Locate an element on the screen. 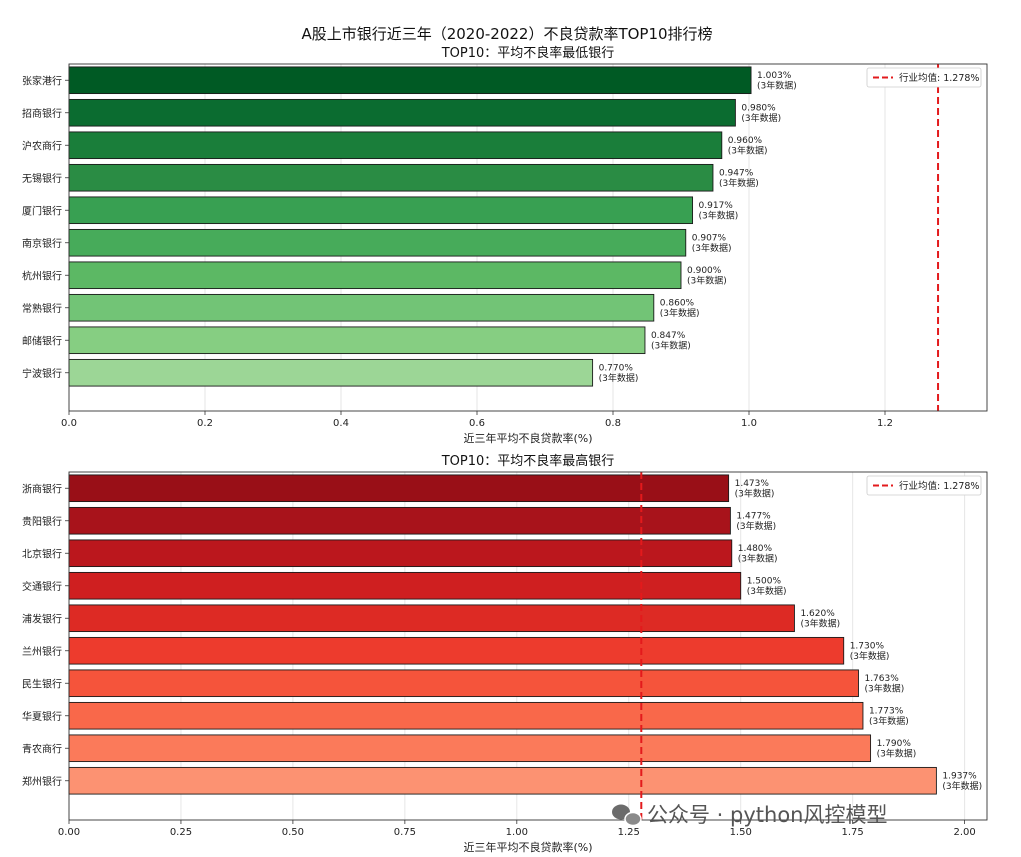 The height and width of the screenshot is (857, 1021). y-tick-label: 厦门银行 is located at coordinates (42, 210).